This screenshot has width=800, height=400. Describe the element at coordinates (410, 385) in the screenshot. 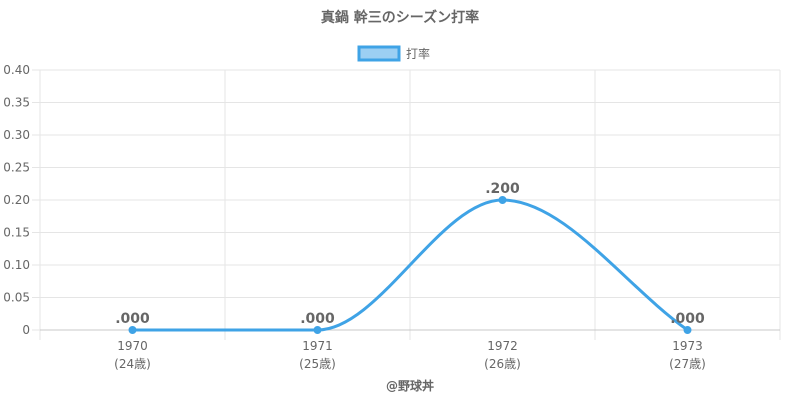

I see `credit-text: @野球丼` at that location.